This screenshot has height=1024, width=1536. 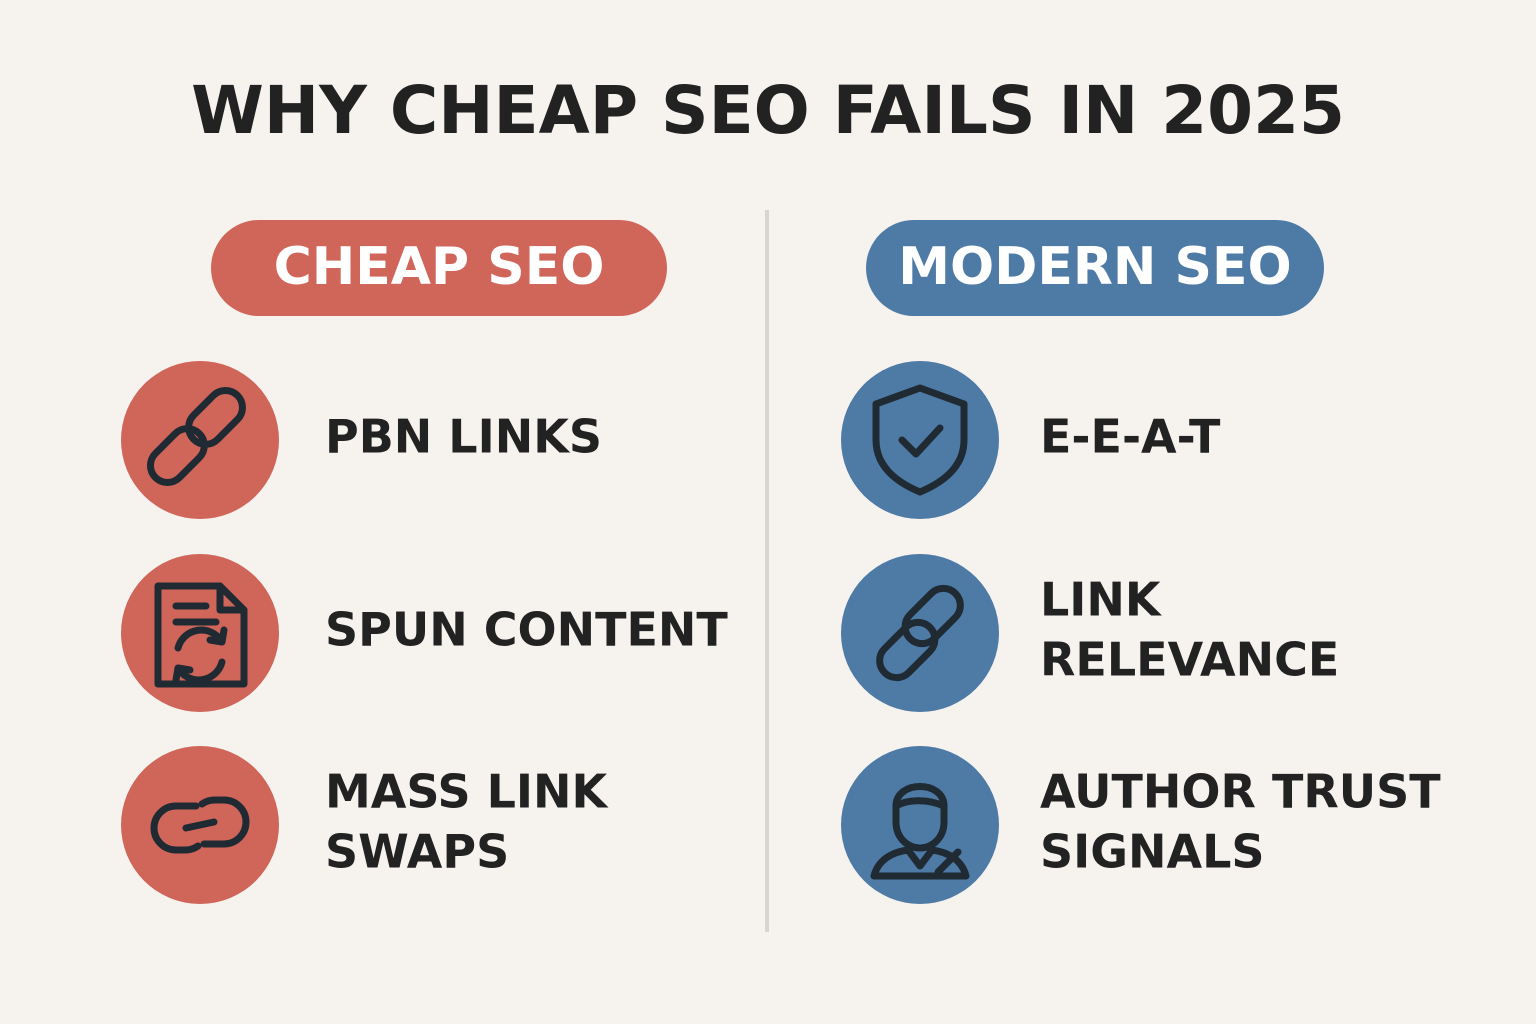 What do you see at coordinates (1240, 792) in the screenshot?
I see `item-label: AUTHOR TRUST` at bounding box center [1240, 792].